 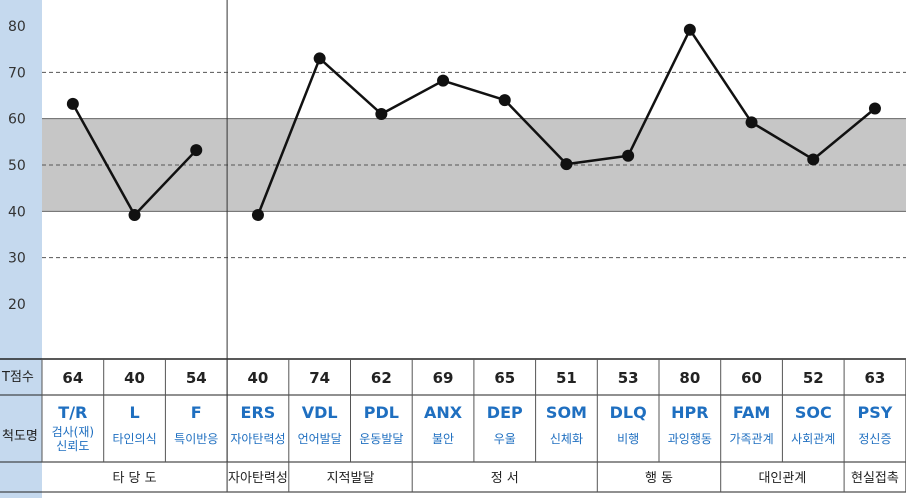 I want to click on scale-name-PDL: 운동발달, so click(x=381, y=439).